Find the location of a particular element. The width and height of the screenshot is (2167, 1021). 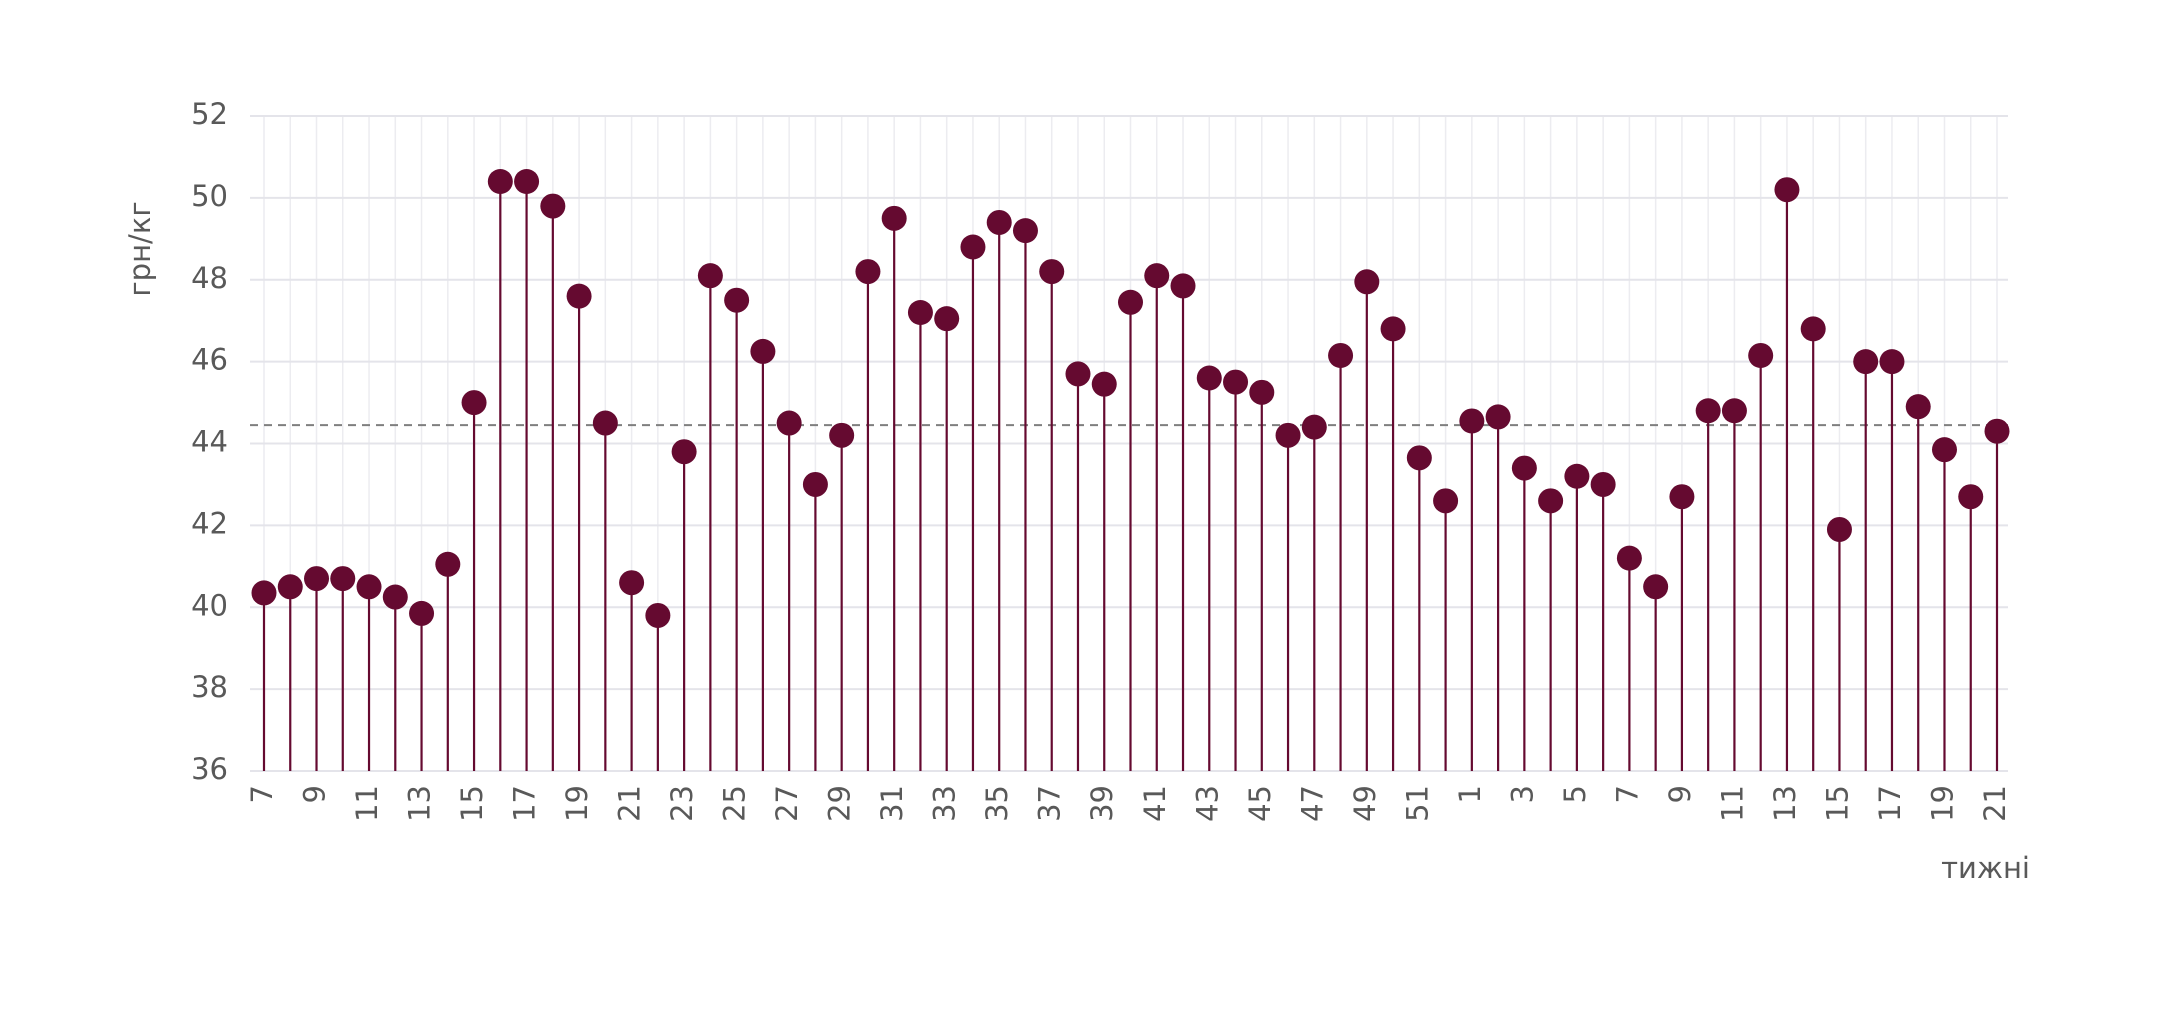

x-tick-label: 9 is located at coordinates (1680, 794).